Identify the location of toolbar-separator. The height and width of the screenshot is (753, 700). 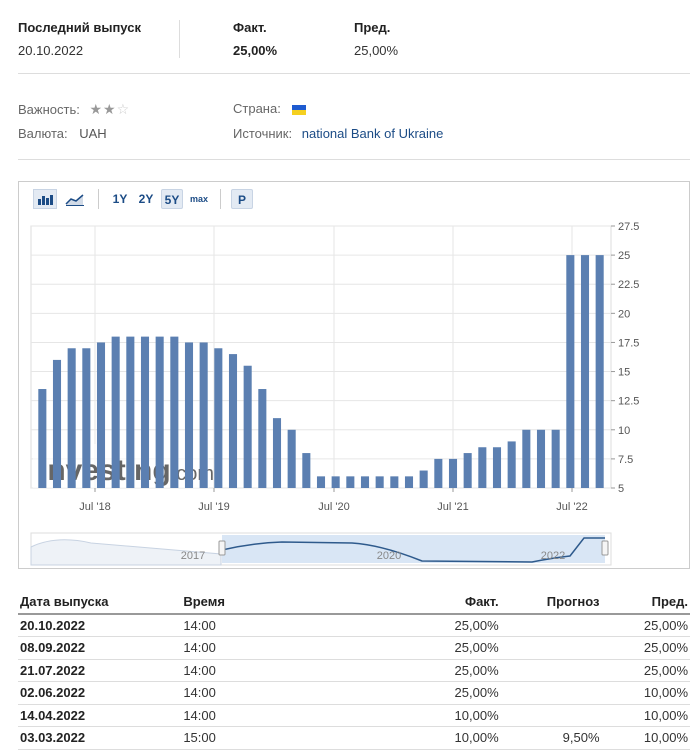
(220, 199).